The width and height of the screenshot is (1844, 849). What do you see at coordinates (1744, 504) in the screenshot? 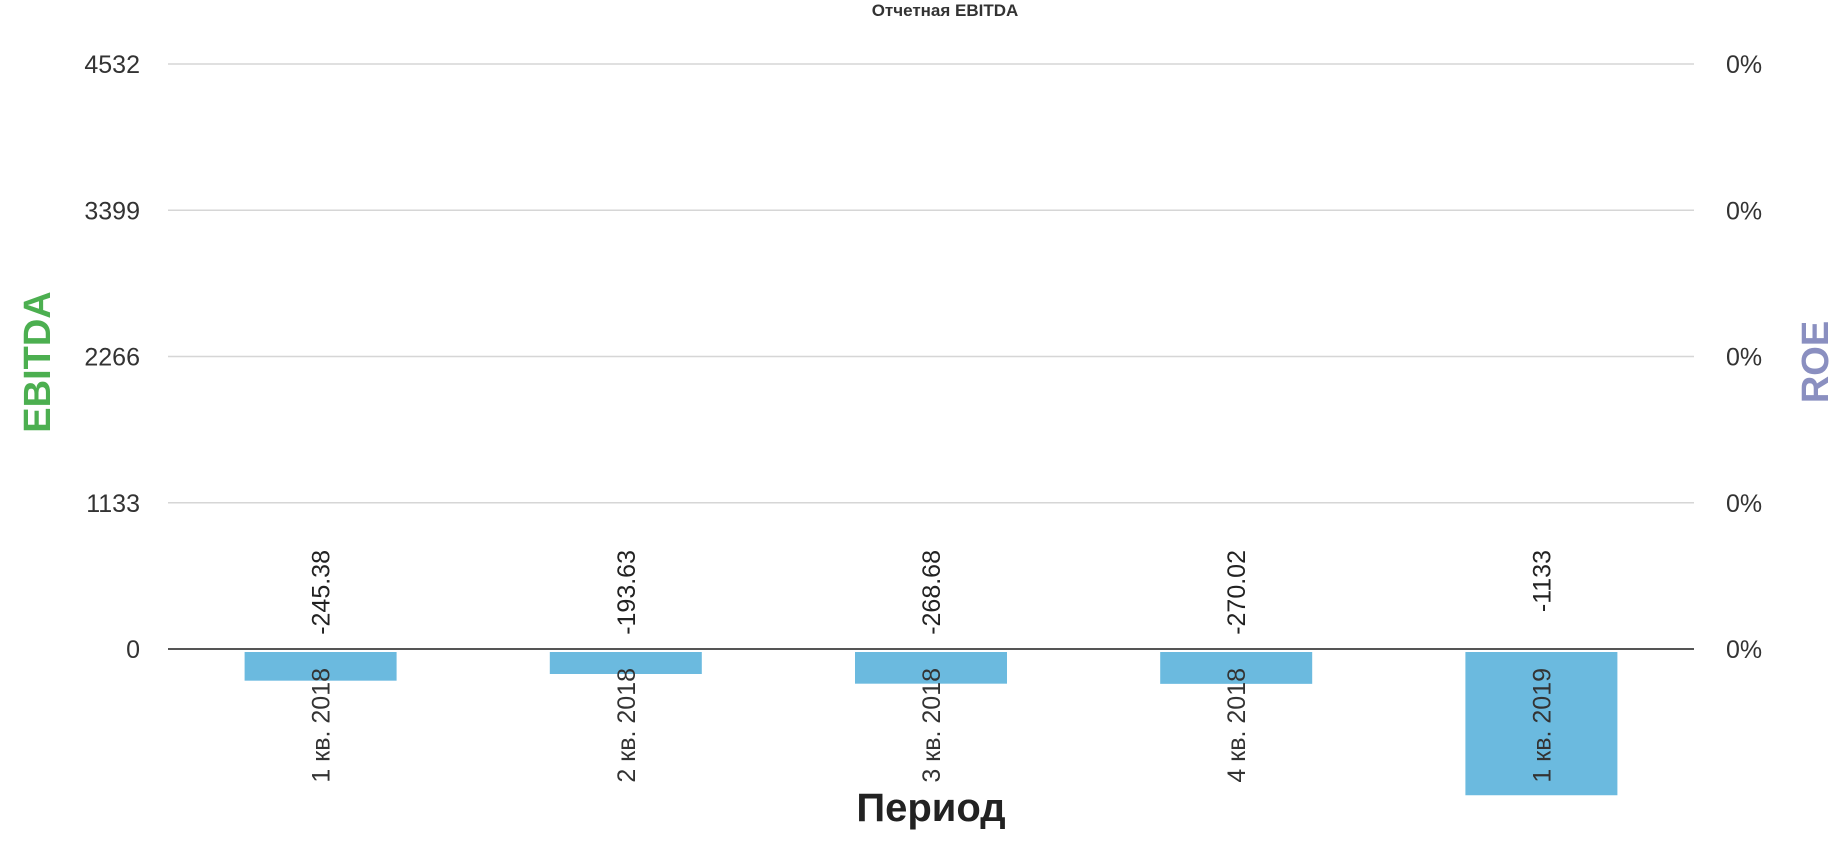
I see `y-tick-label-right-1: 0%` at bounding box center [1744, 504].